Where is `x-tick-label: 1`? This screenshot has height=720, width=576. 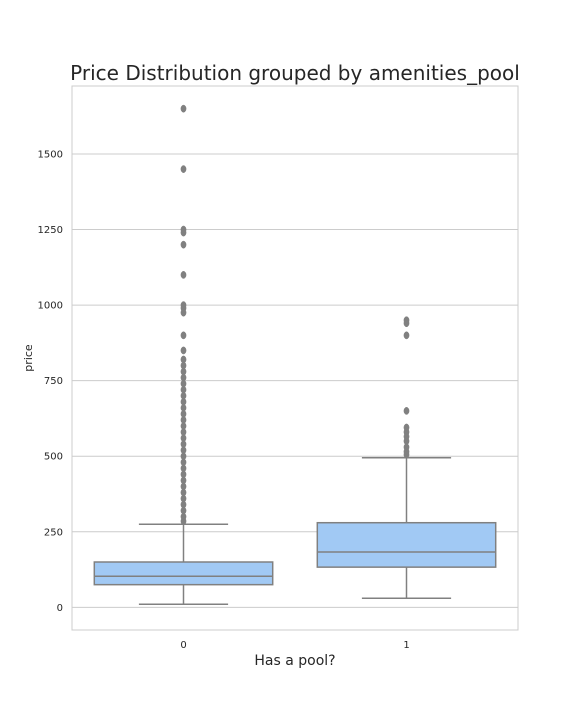
x-tick-label: 1 is located at coordinates (406, 645).